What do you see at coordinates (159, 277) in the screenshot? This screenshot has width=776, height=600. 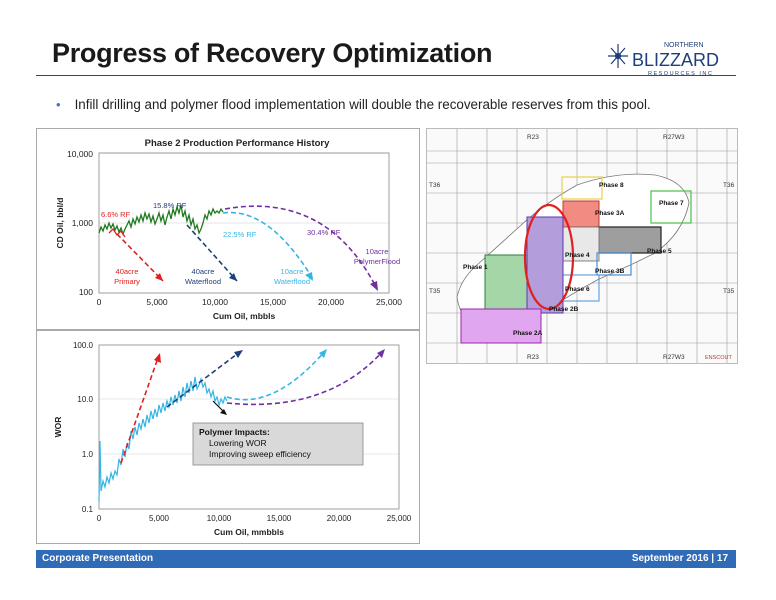 I see `primary-arrowhead` at bounding box center [159, 277].